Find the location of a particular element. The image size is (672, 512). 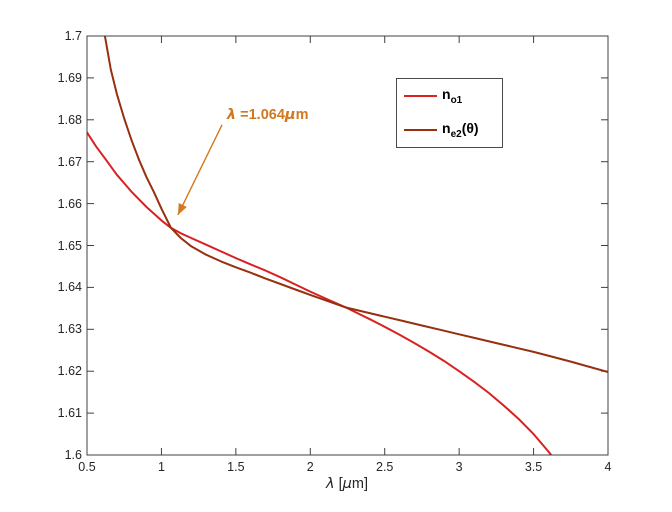

y-tick-label: 1.69 is located at coordinates (69, 77).